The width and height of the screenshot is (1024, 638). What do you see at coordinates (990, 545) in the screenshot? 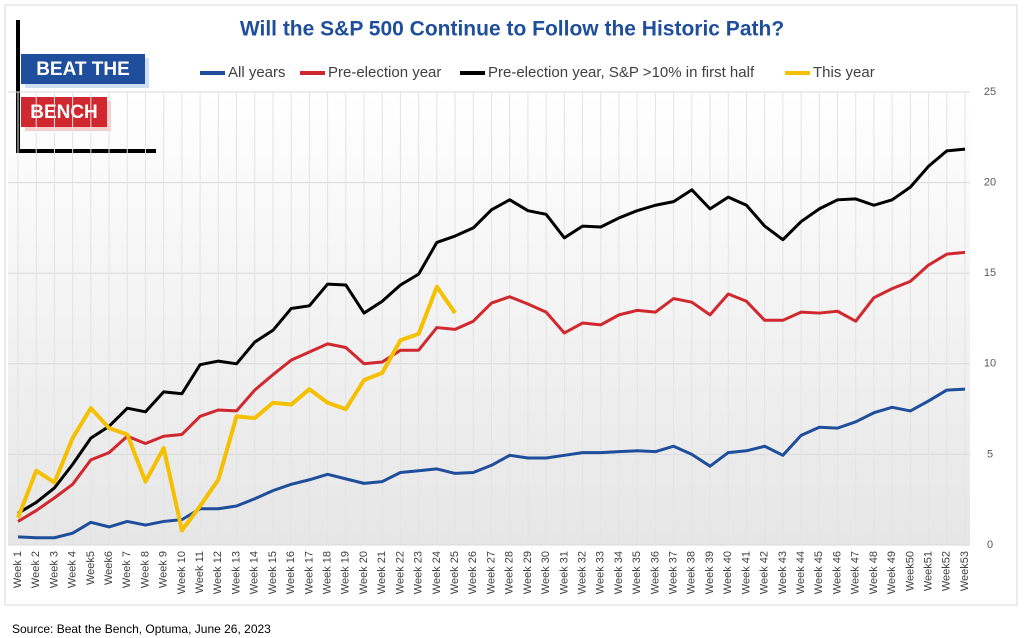
I see `y-tick-label: 0` at bounding box center [990, 545].